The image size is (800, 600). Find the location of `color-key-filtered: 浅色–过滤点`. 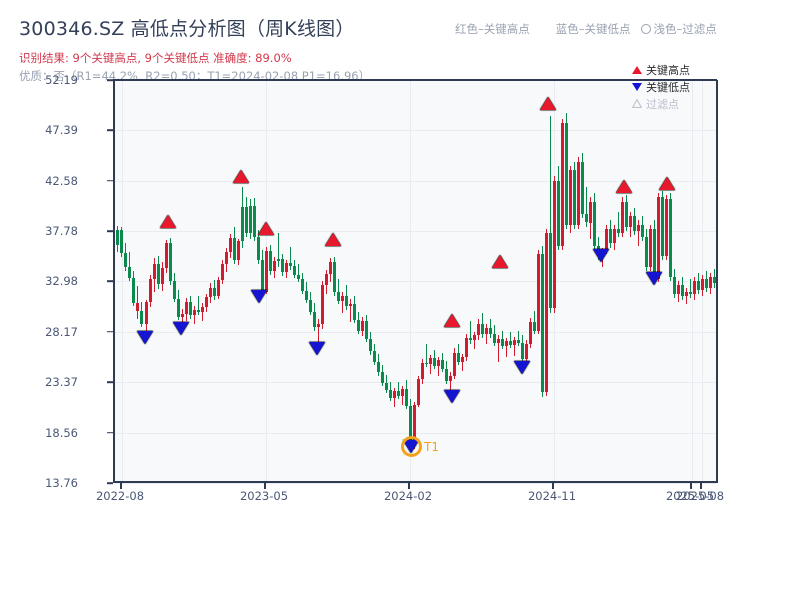

color-key-filtered: 浅色–过滤点 is located at coordinates (685, 29).